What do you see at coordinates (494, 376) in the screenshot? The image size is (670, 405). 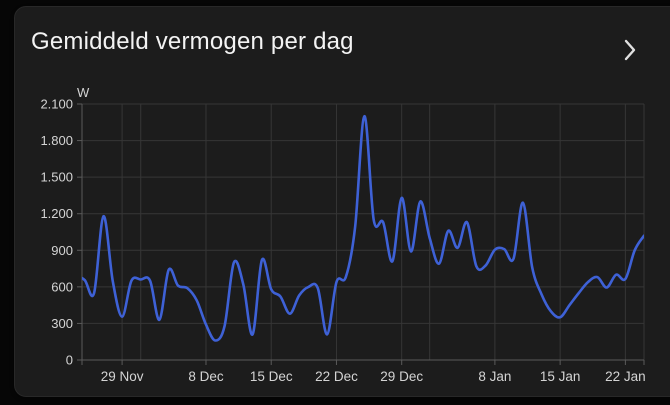 I see `x-tick-label: 8 Jan` at bounding box center [494, 376].